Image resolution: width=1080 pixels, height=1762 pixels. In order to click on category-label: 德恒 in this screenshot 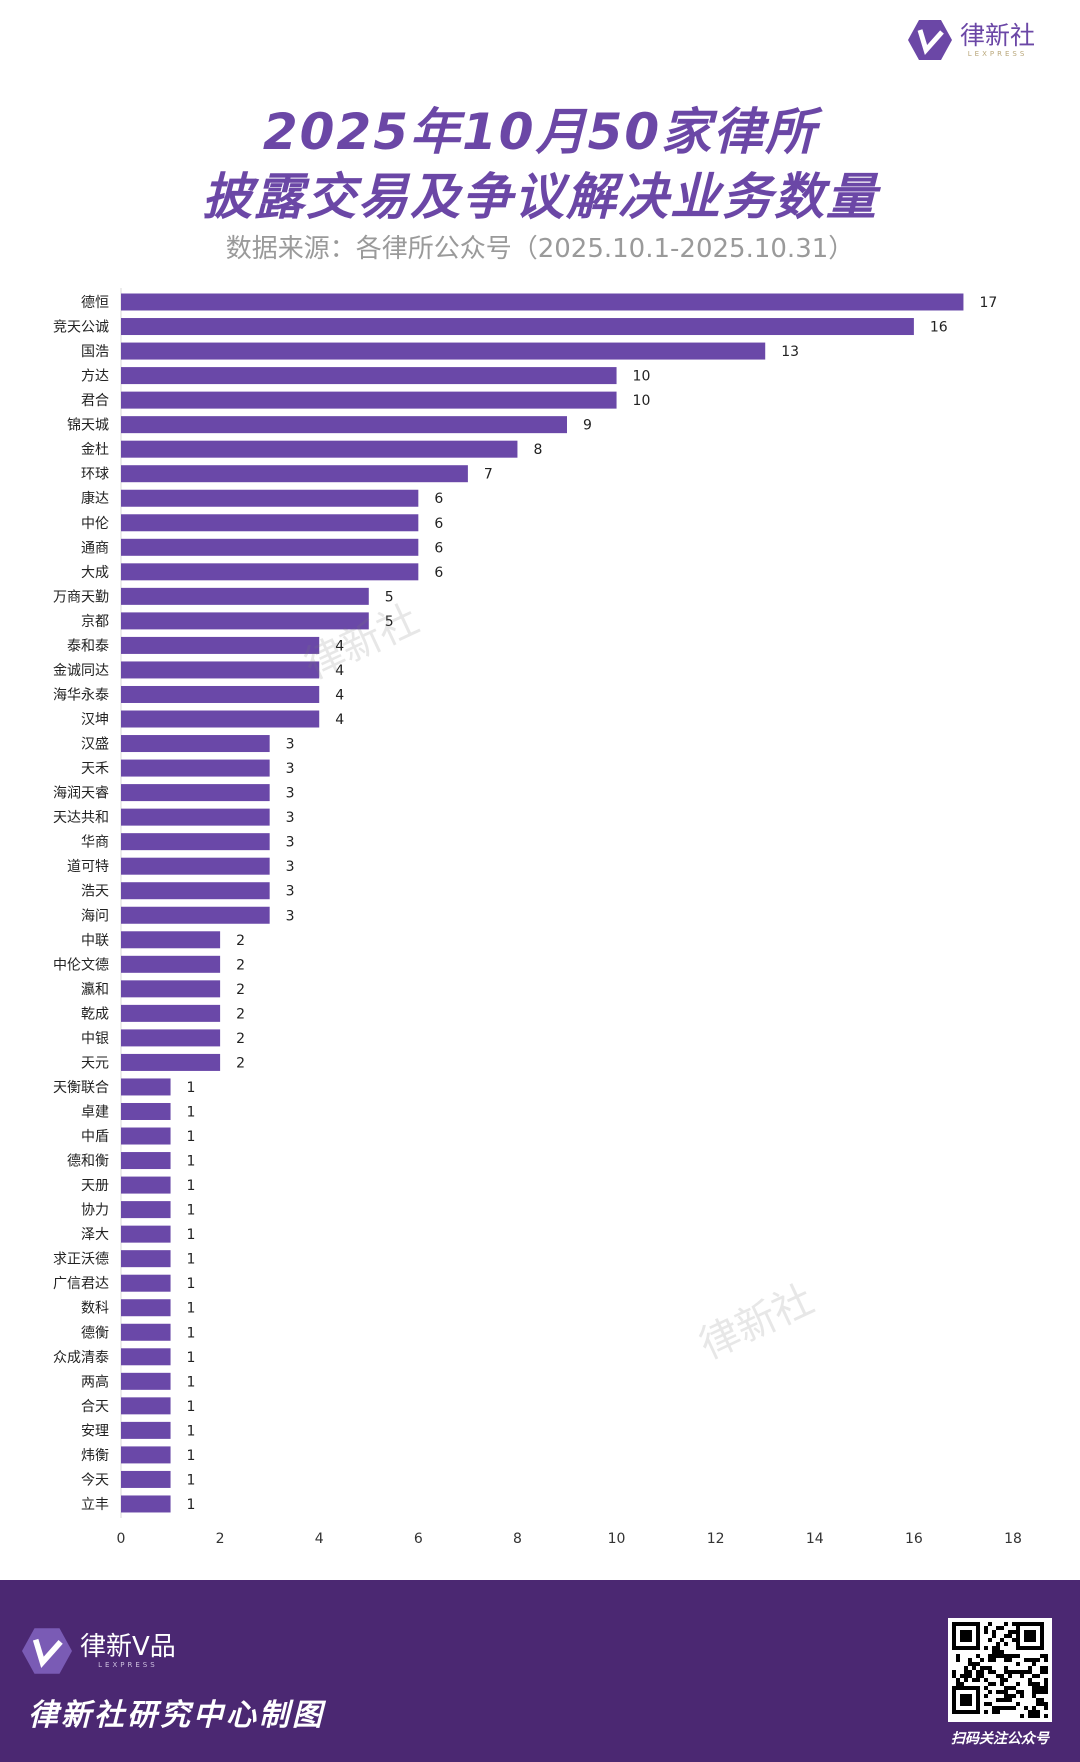, I will do `click(95, 303)`.